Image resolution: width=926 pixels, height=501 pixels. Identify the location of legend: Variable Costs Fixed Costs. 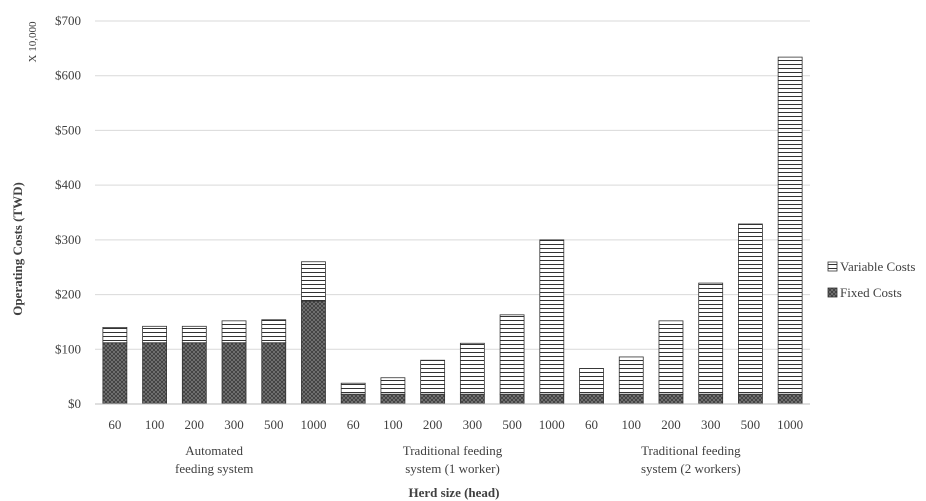
(871, 279).